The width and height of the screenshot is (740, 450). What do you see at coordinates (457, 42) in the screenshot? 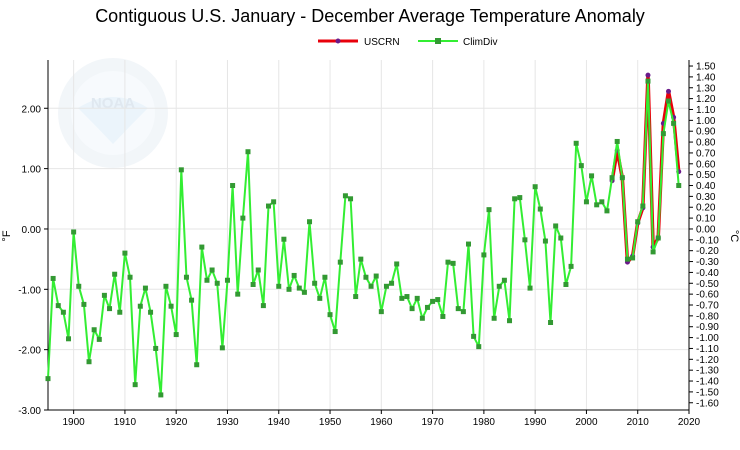
I see `legend-item-climdiv: ClimDiv` at bounding box center [457, 42].